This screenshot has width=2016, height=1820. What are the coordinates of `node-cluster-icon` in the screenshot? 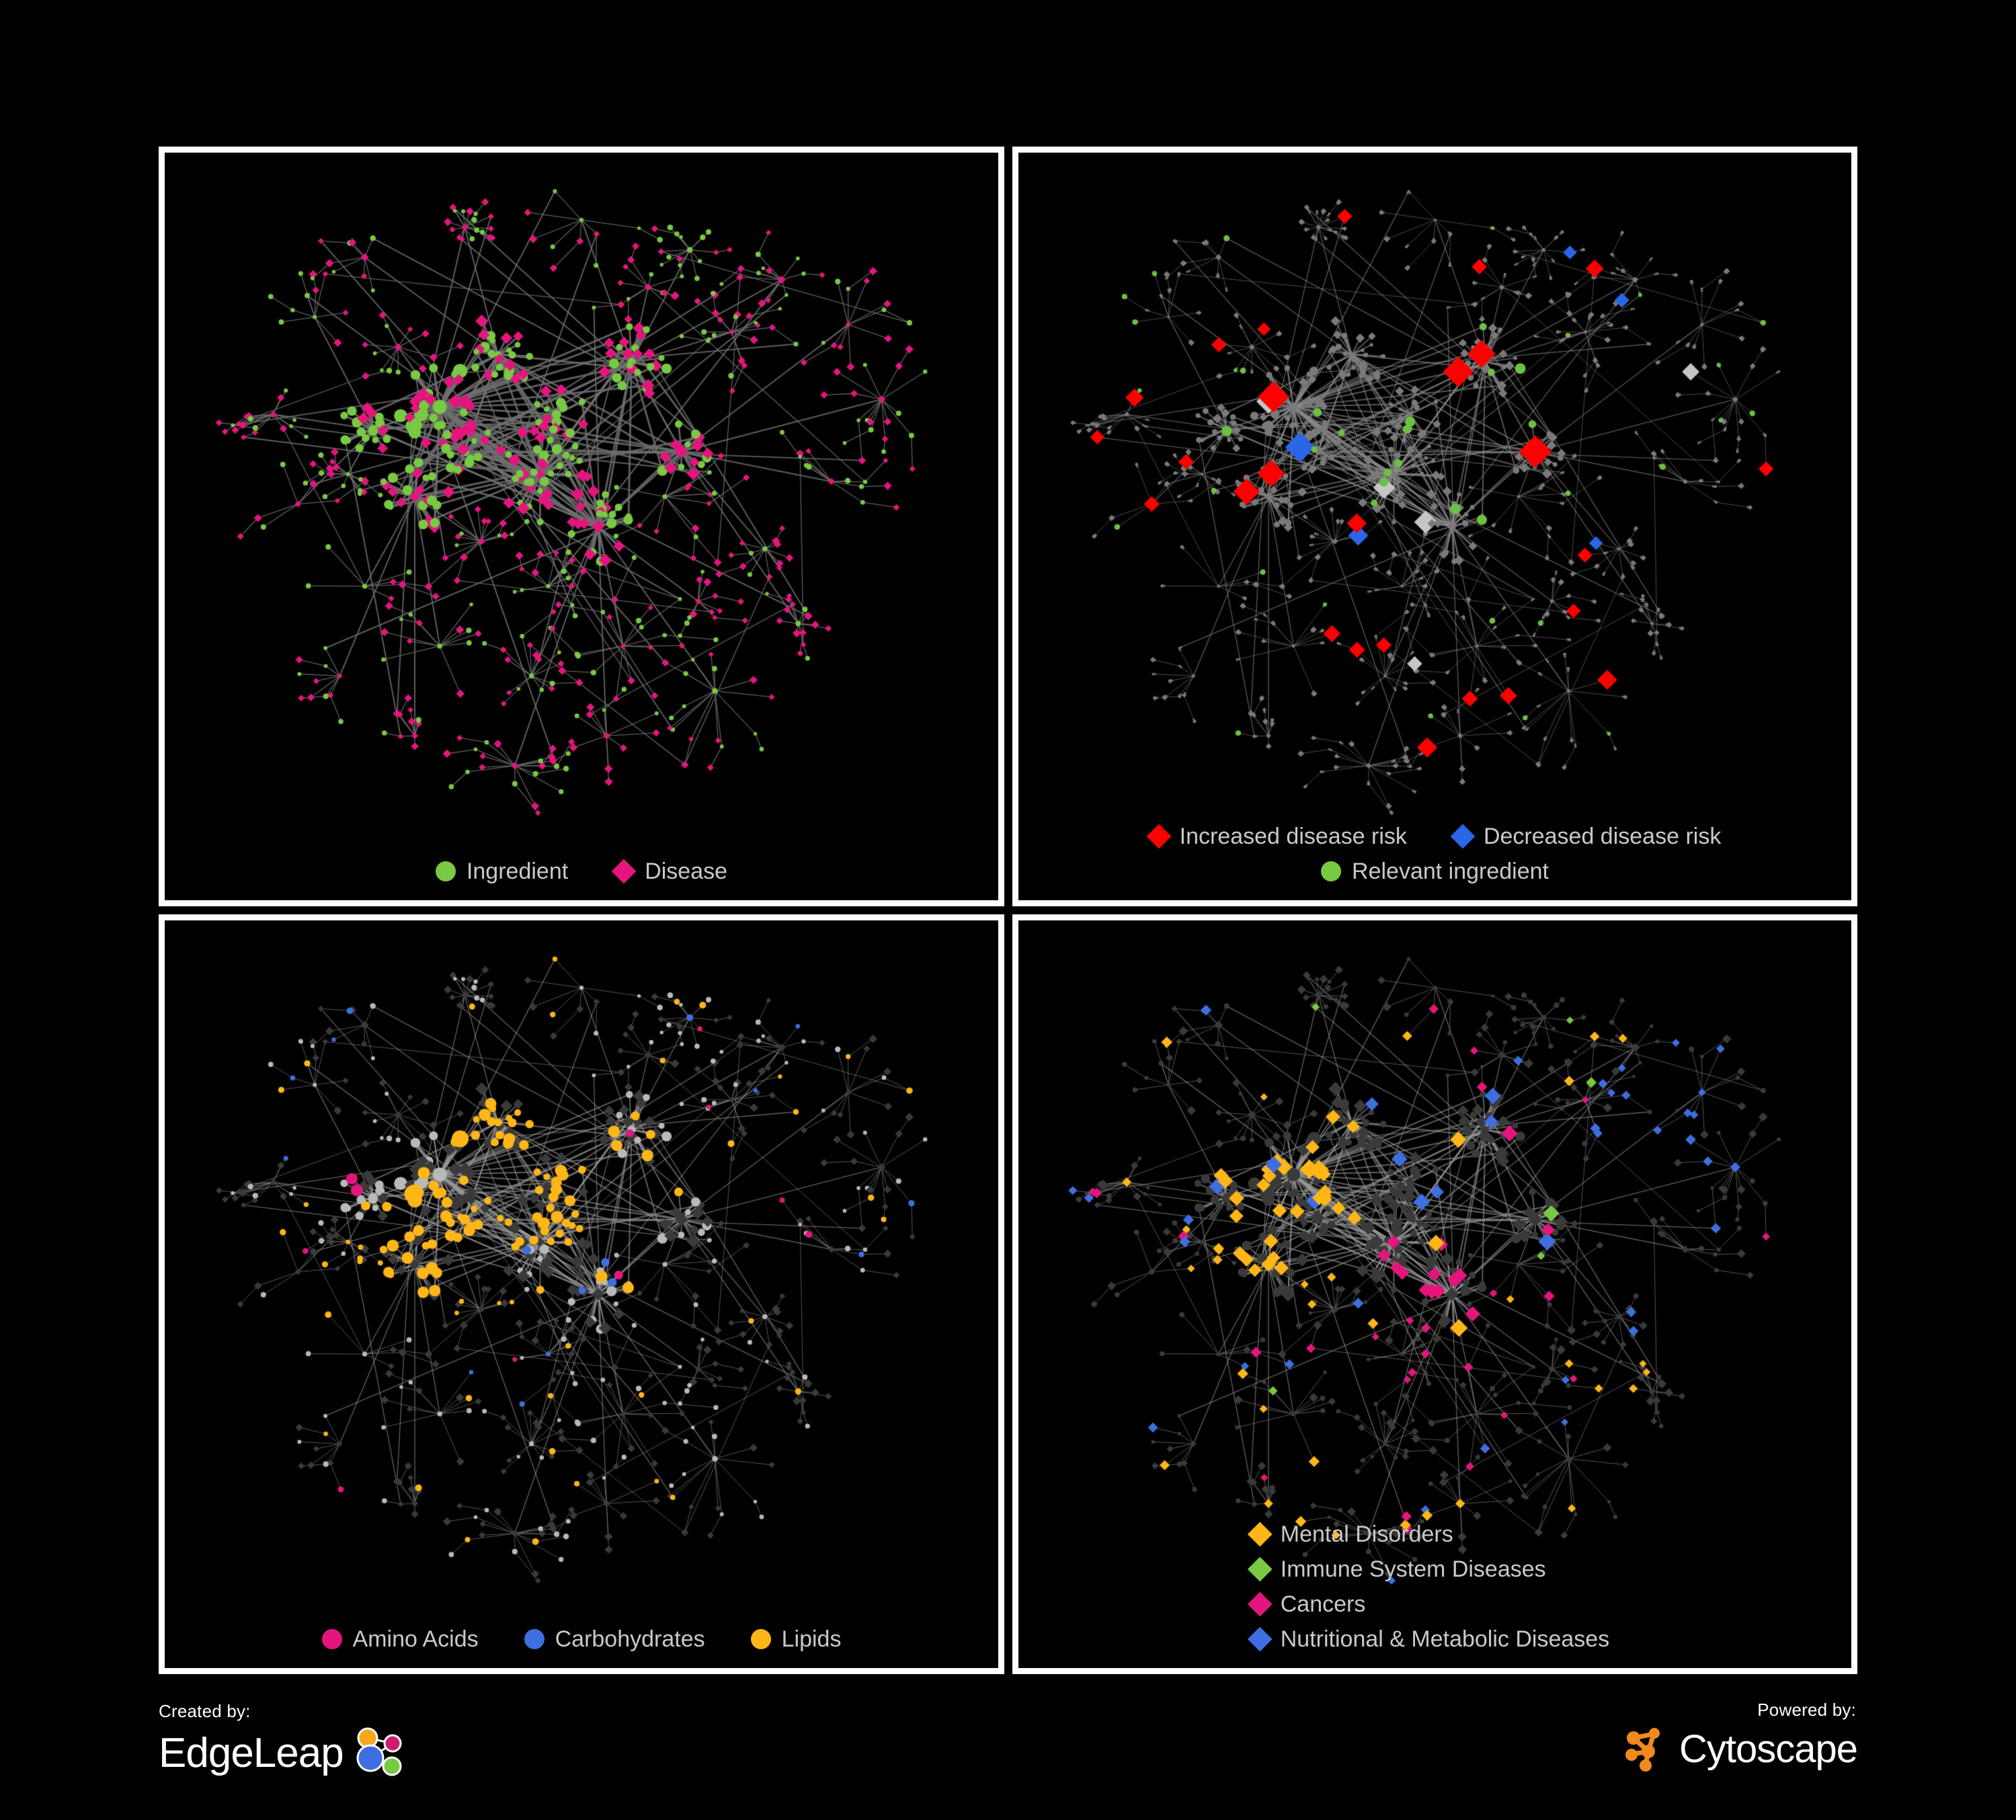 It's located at (379, 1753).